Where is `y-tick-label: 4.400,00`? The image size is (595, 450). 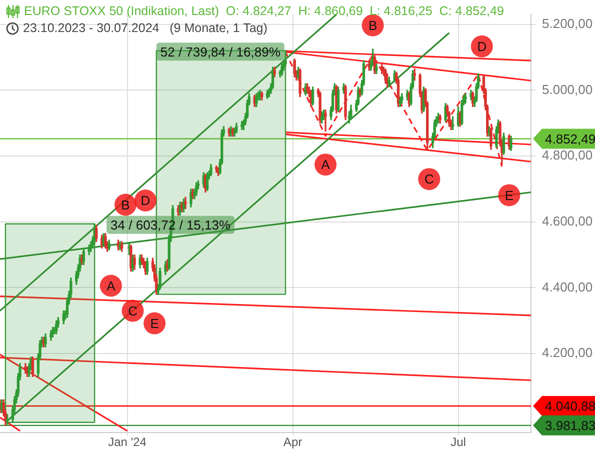 y-tick-label: 4.400,00 is located at coordinates (567, 286).